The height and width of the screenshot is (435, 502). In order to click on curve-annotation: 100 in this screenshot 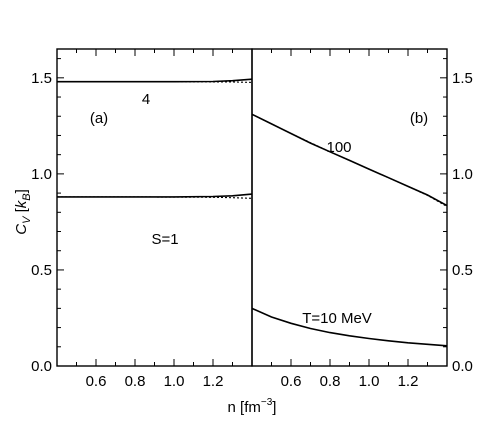, I will do `click(338, 147)`.